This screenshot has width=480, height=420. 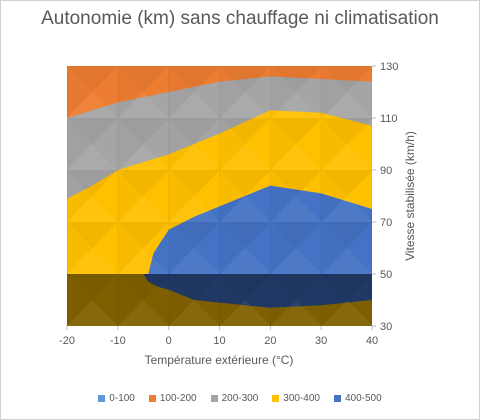 What do you see at coordinates (301, 398) in the screenshot?
I see `legend-label: 300-400` at bounding box center [301, 398].